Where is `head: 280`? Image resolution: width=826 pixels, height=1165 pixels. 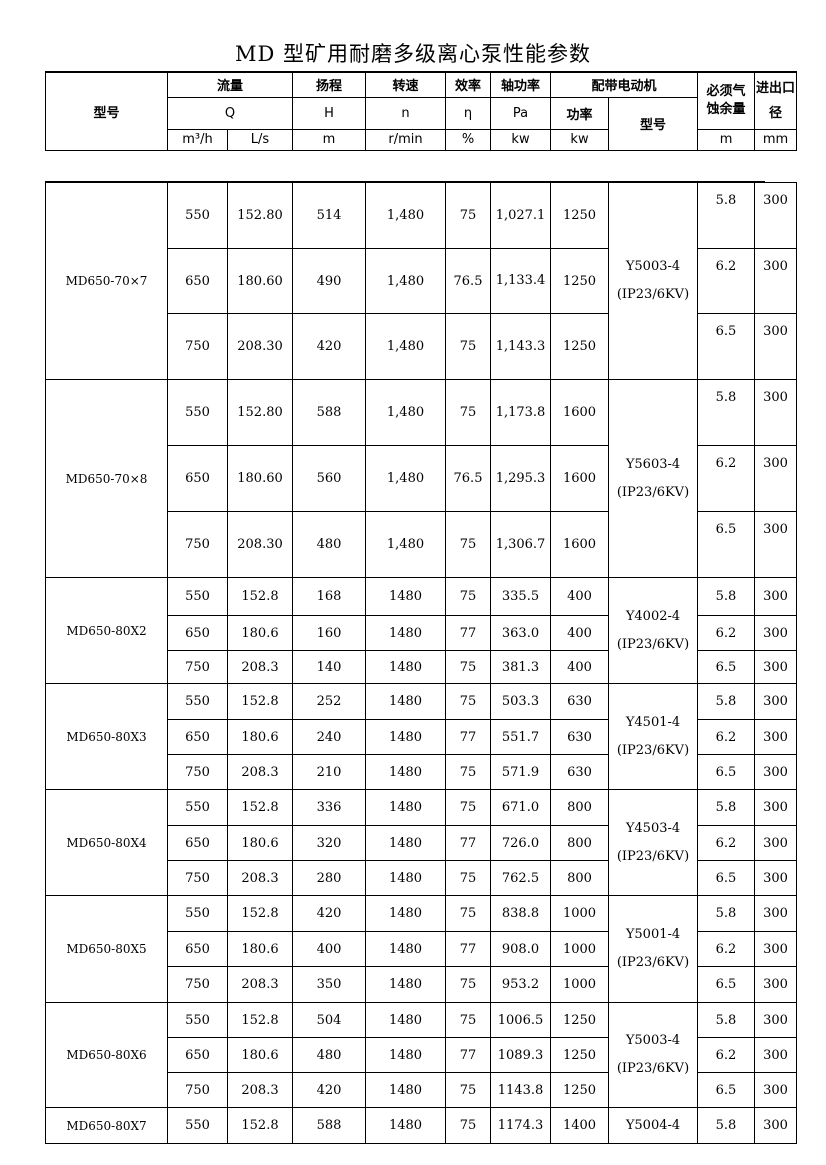 head: 280 is located at coordinates (329, 878).